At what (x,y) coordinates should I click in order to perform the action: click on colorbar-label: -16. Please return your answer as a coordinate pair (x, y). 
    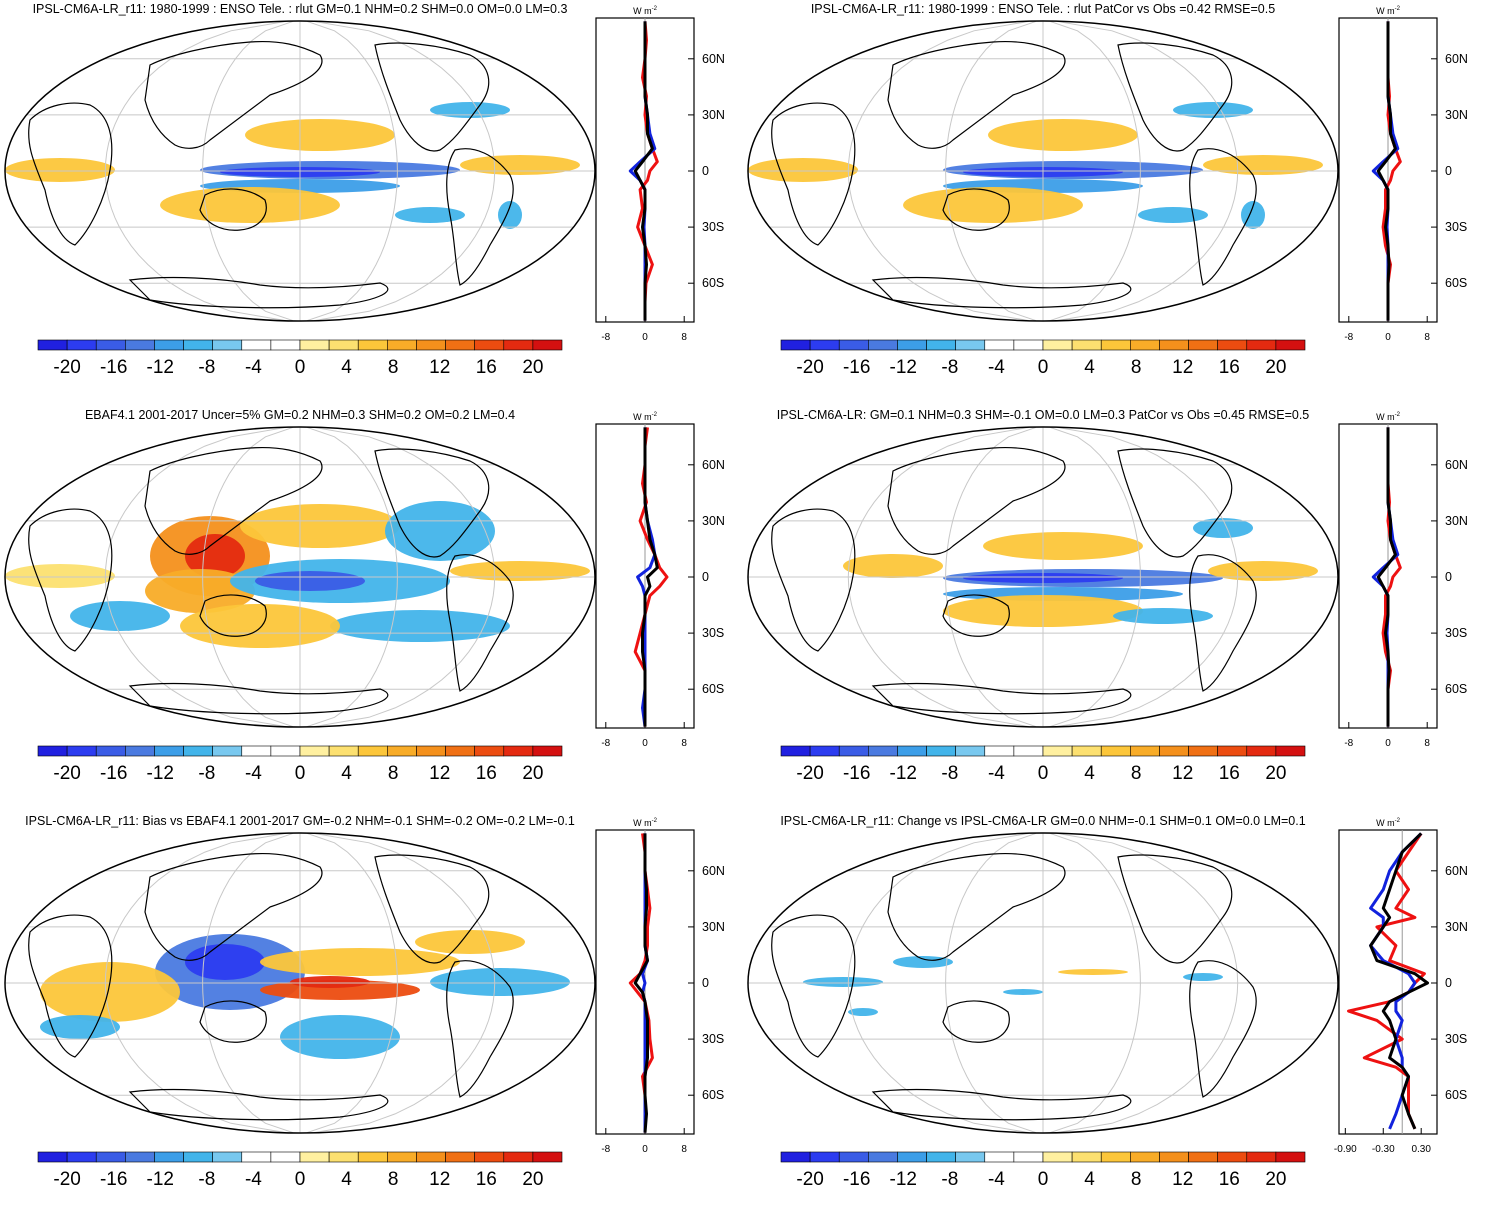
    Looking at the image, I should click on (856, 1179).